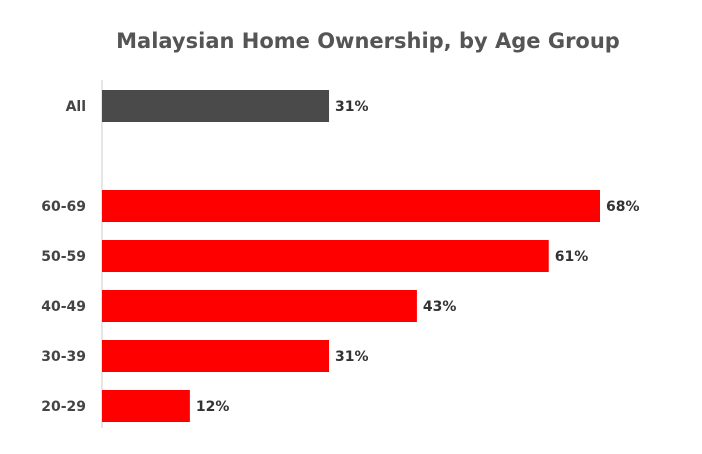 This screenshot has height=454, width=702. What do you see at coordinates (63, 357) in the screenshot?
I see `category-label-30-39: 30-39` at bounding box center [63, 357].